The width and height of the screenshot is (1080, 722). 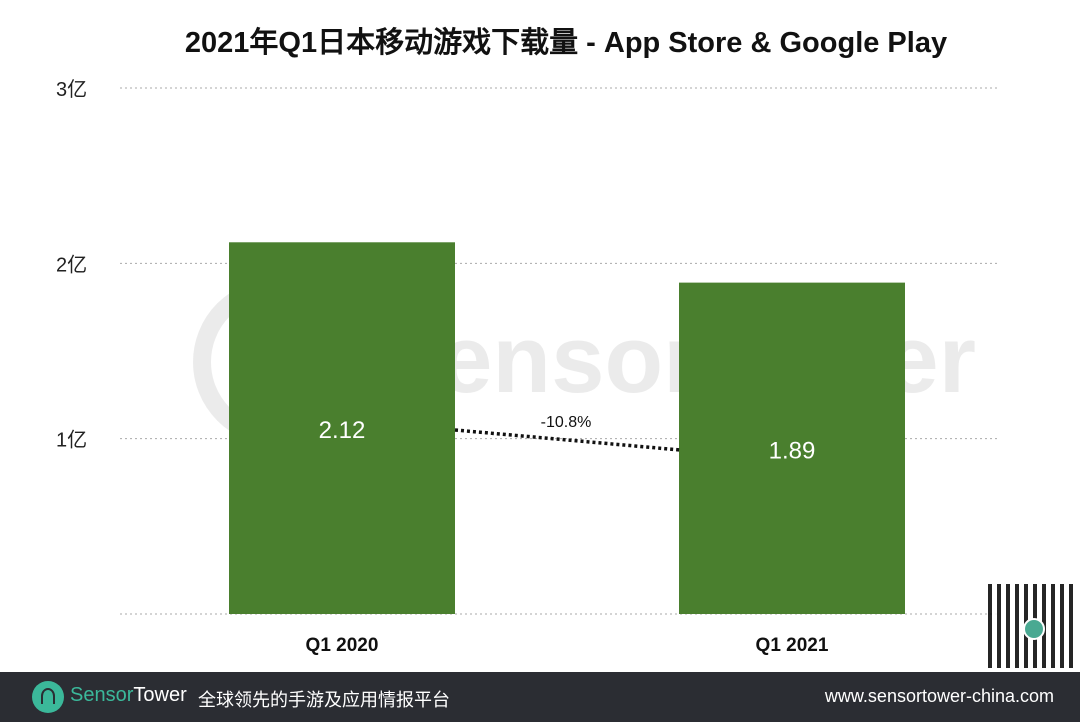 I want to click on y-tick-label: 3亿, so click(x=71, y=89).